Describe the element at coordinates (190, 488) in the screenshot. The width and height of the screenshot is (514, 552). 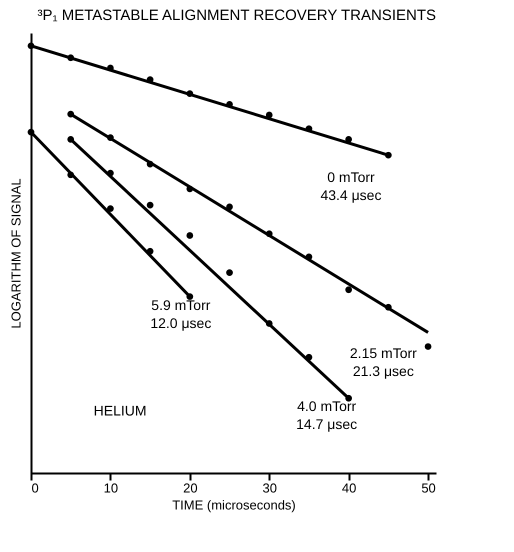
I see `x-tick-label: 20` at that location.